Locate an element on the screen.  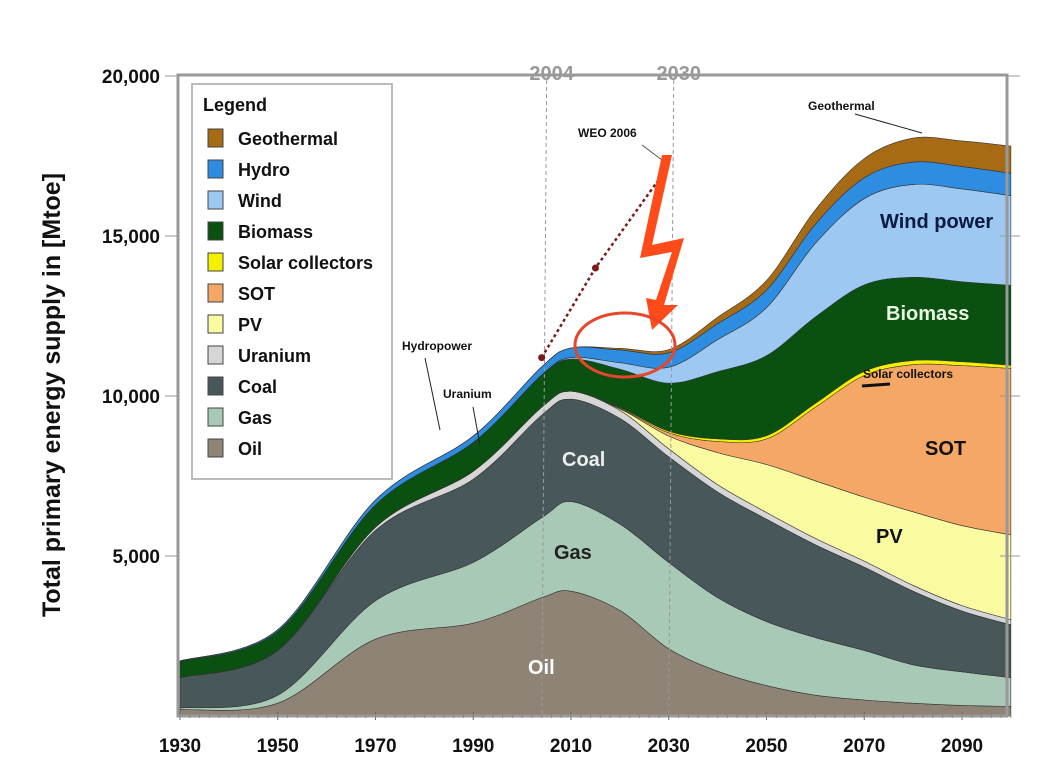
legend-swatch-wind is located at coordinates (215, 200).